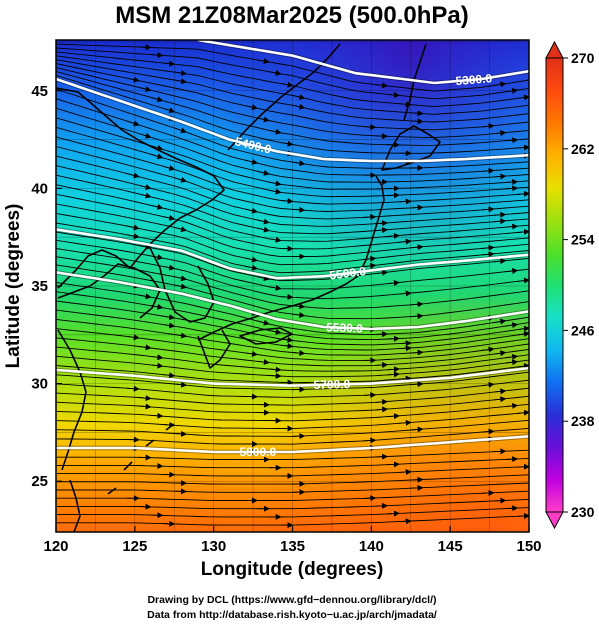 This screenshot has height=625, width=599. I want to click on contour-label: 5500.0, so click(348, 273).